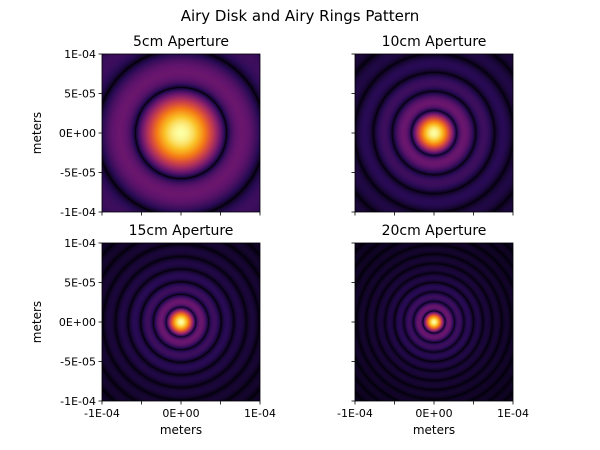  I want to click on panel-10cm: 10cm Aperture, so click(432, 125).